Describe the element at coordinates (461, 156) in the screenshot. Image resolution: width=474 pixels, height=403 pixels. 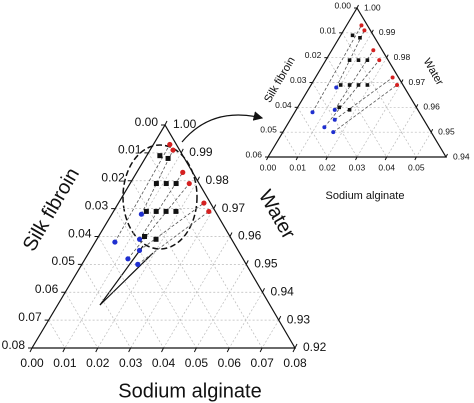
I see `tick-label: 0.94` at that location.